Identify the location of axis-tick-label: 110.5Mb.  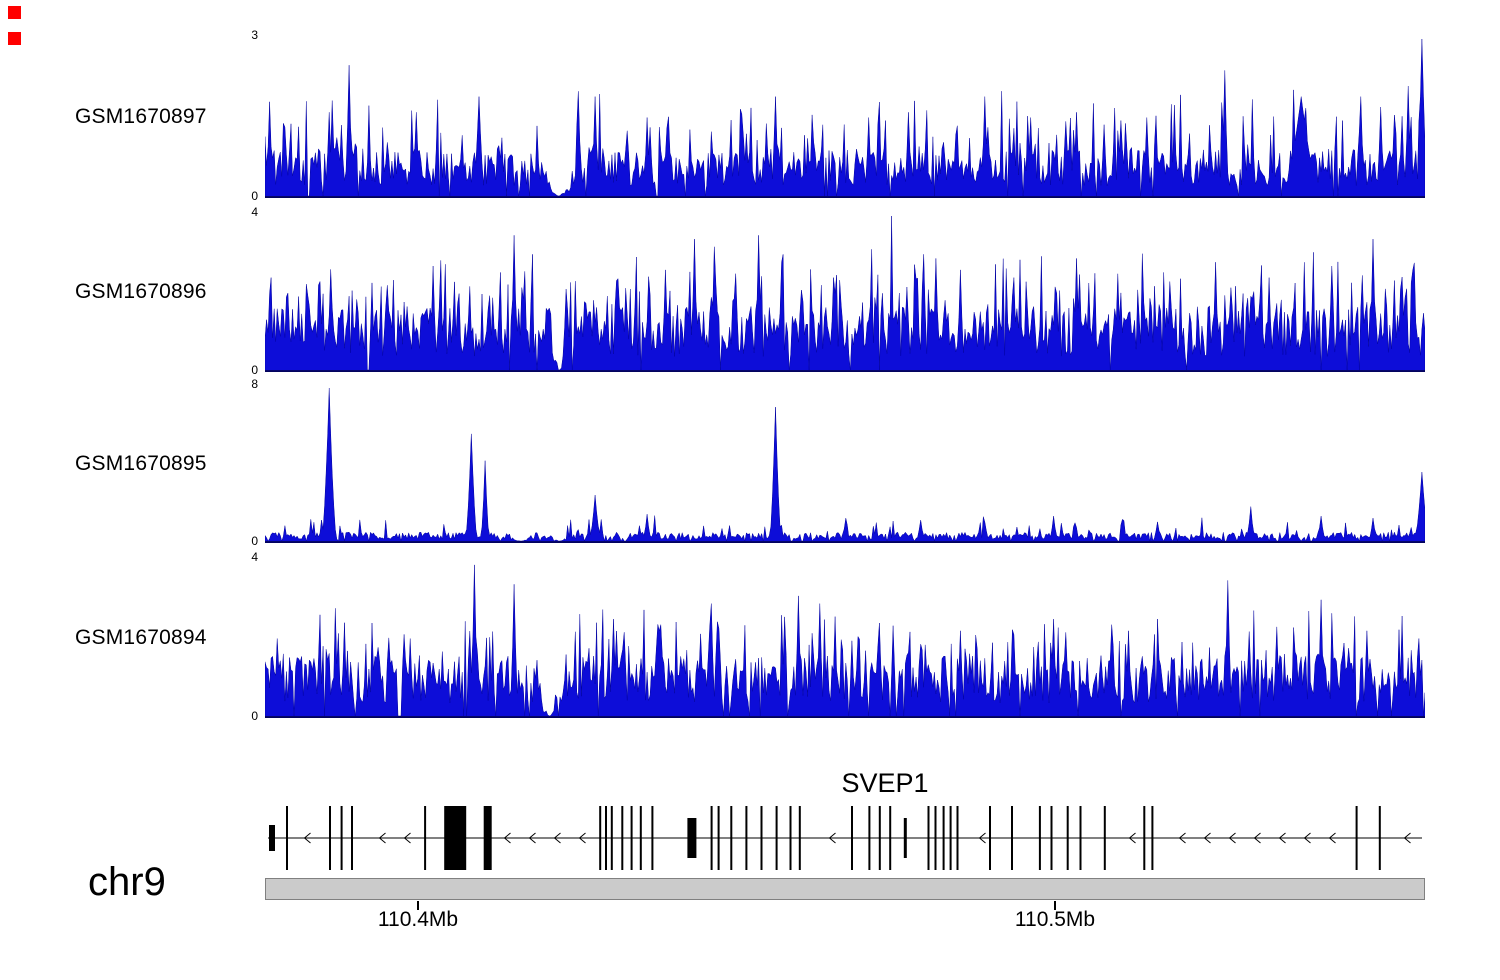
(1055, 919).